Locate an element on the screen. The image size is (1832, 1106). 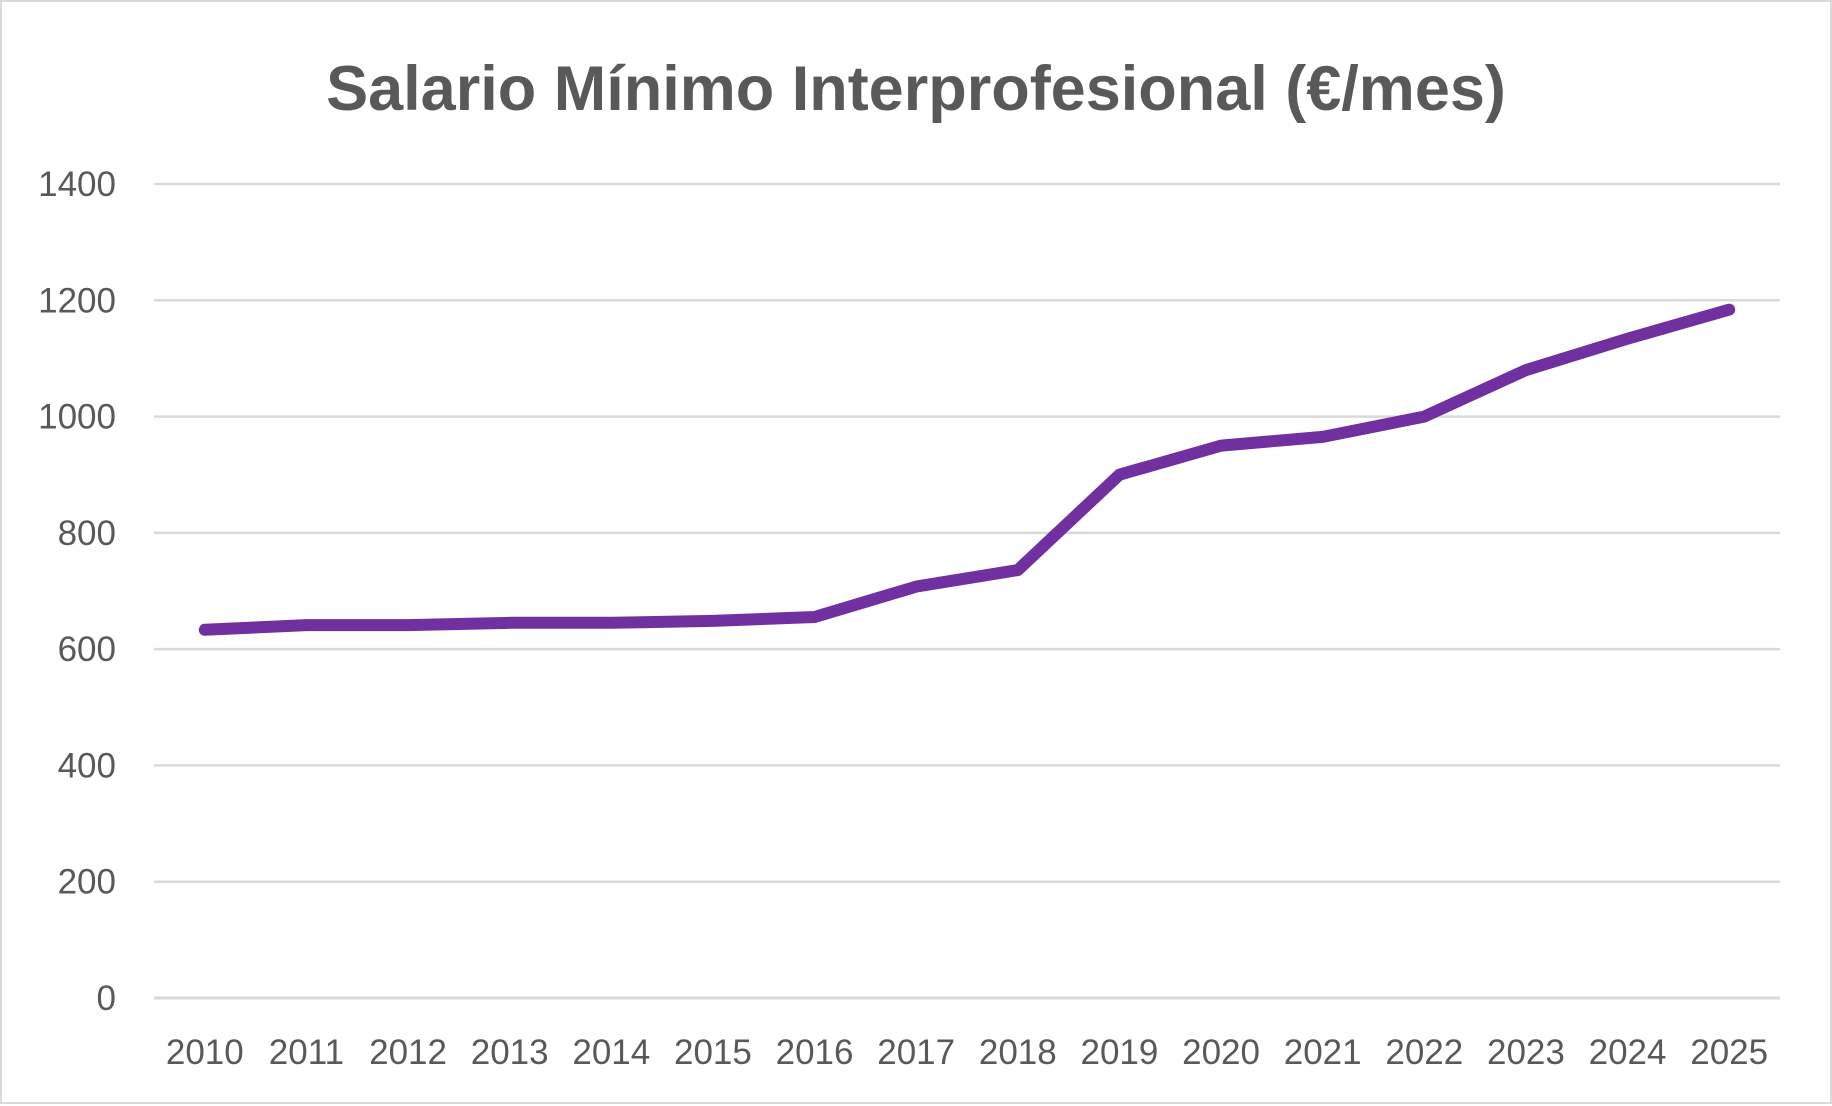
x-tick-label: 2016 is located at coordinates (815, 1052).